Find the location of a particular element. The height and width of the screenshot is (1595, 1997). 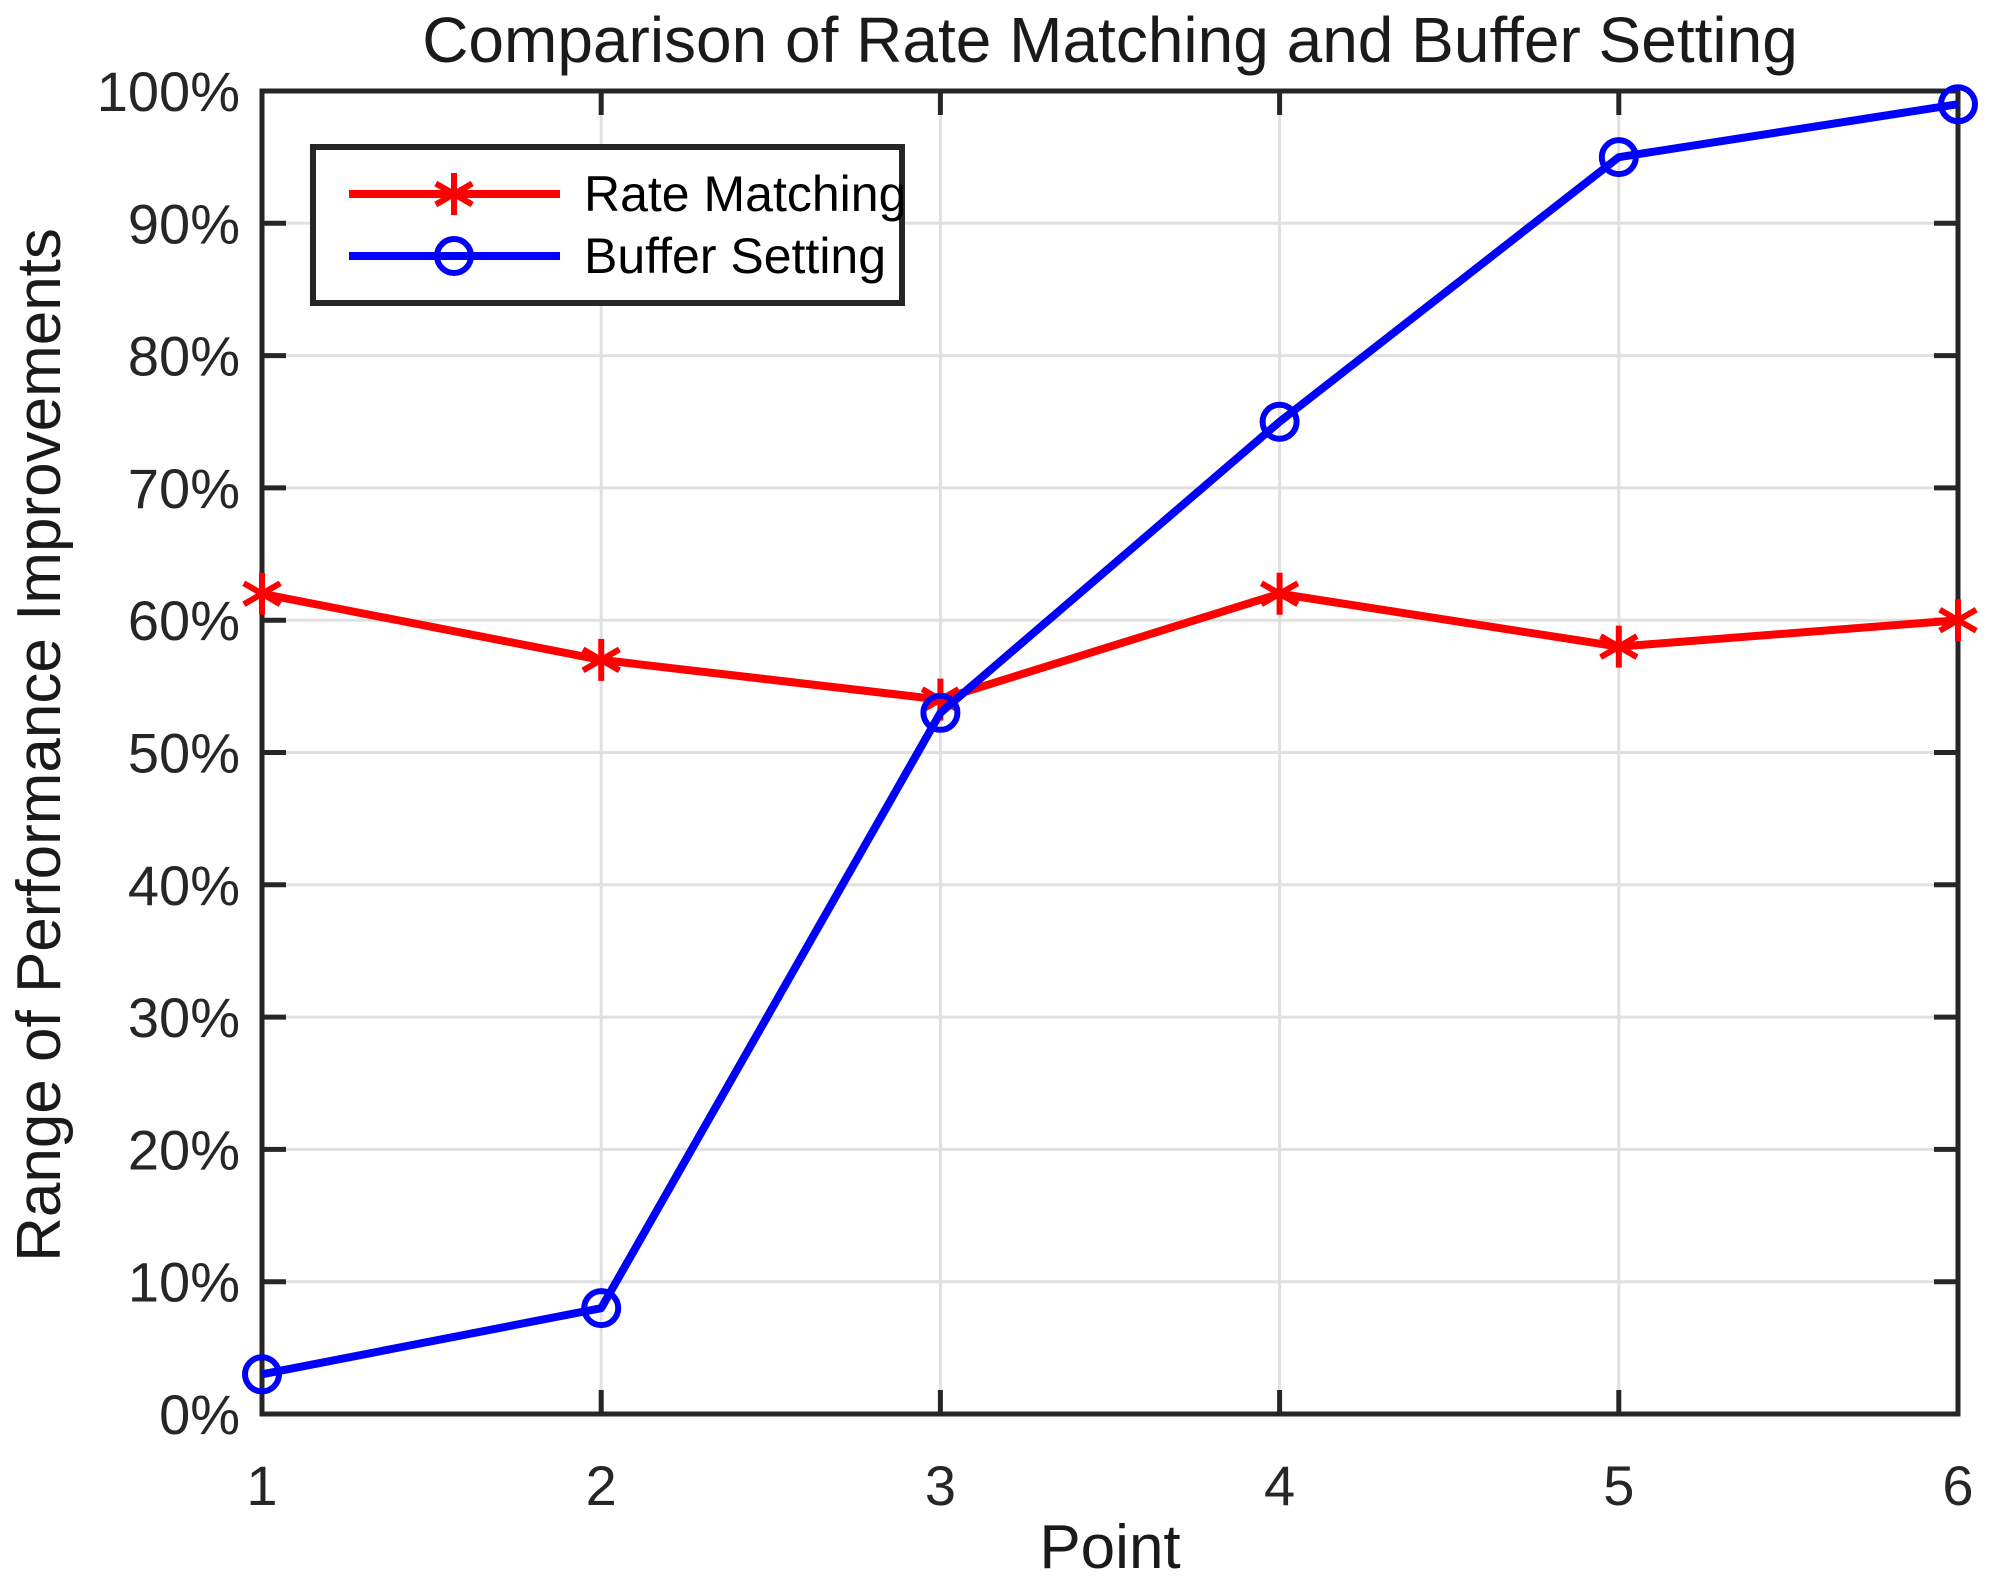

legend-box is located at coordinates (607, 225).